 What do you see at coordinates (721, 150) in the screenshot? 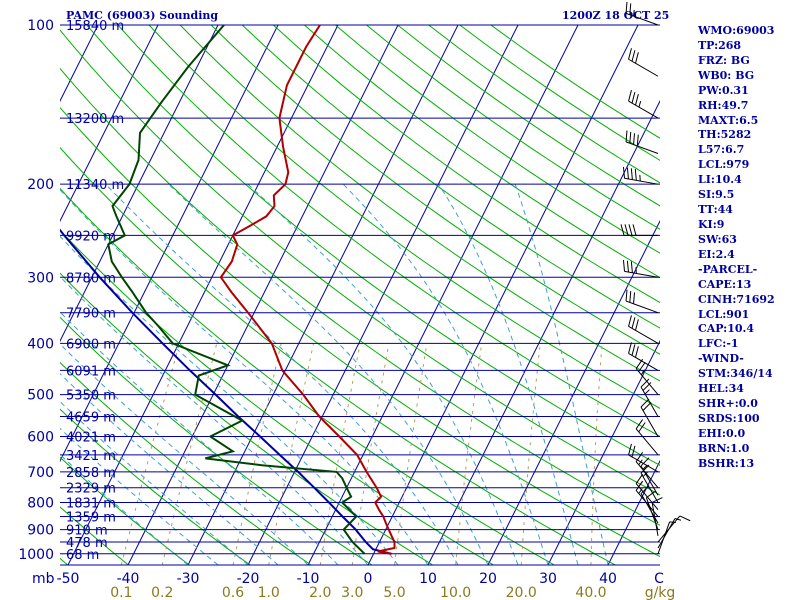
I see `index-item: L57:6.7` at bounding box center [721, 150].